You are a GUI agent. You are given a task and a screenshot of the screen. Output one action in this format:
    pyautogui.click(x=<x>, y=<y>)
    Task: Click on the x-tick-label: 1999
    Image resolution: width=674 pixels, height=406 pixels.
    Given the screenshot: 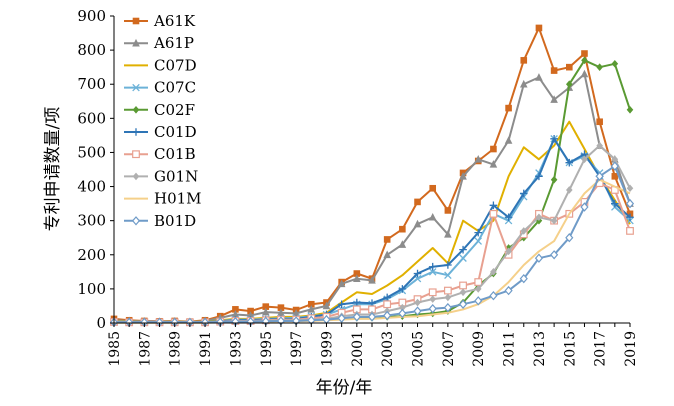 What is the action you would take?
    pyautogui.click(x=327, y=349)
    